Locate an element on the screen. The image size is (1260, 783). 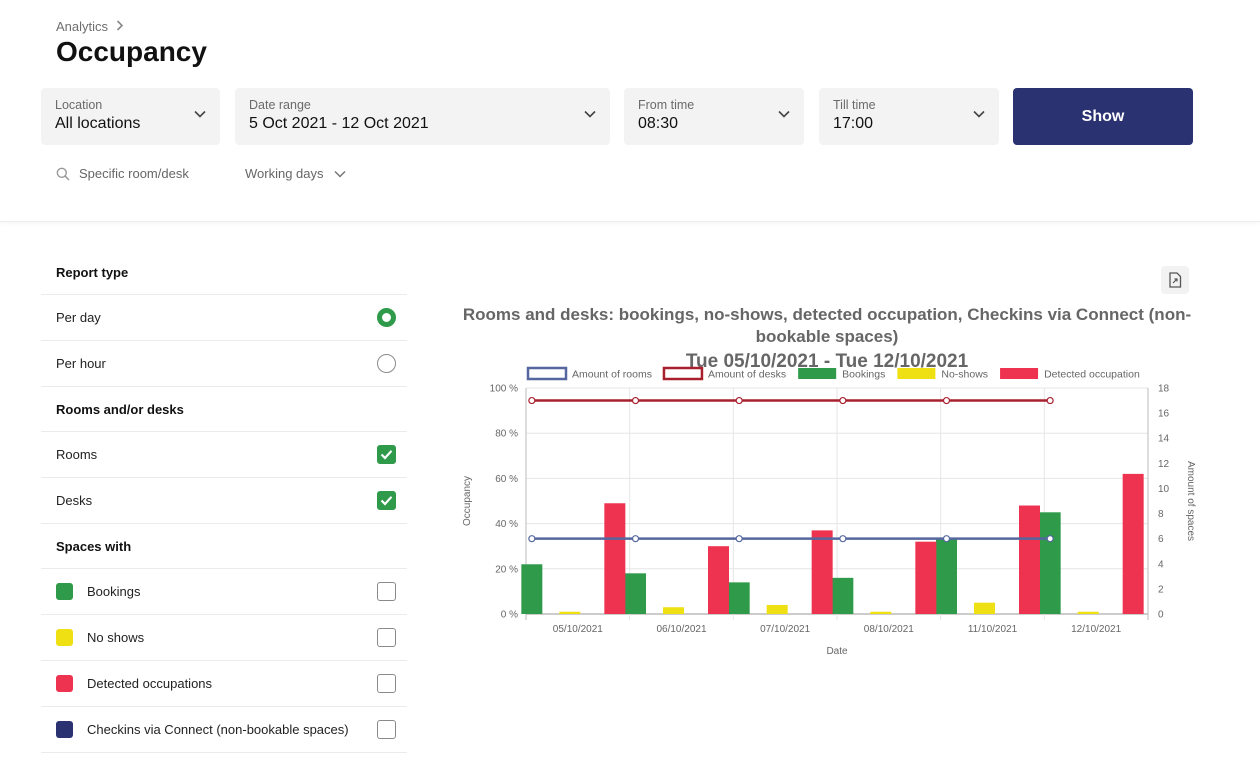
from-time-value: 08:30 is located at coordinates (658, 123).